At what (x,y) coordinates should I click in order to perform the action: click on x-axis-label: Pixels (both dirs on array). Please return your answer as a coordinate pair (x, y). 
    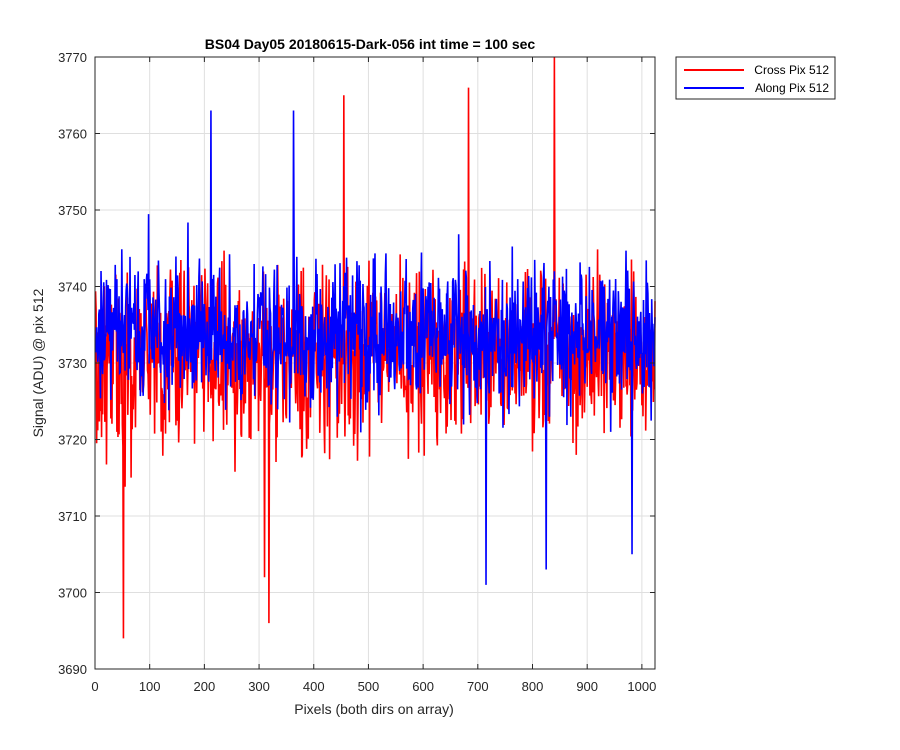
    Looking at the image, I should click on (374, 709).